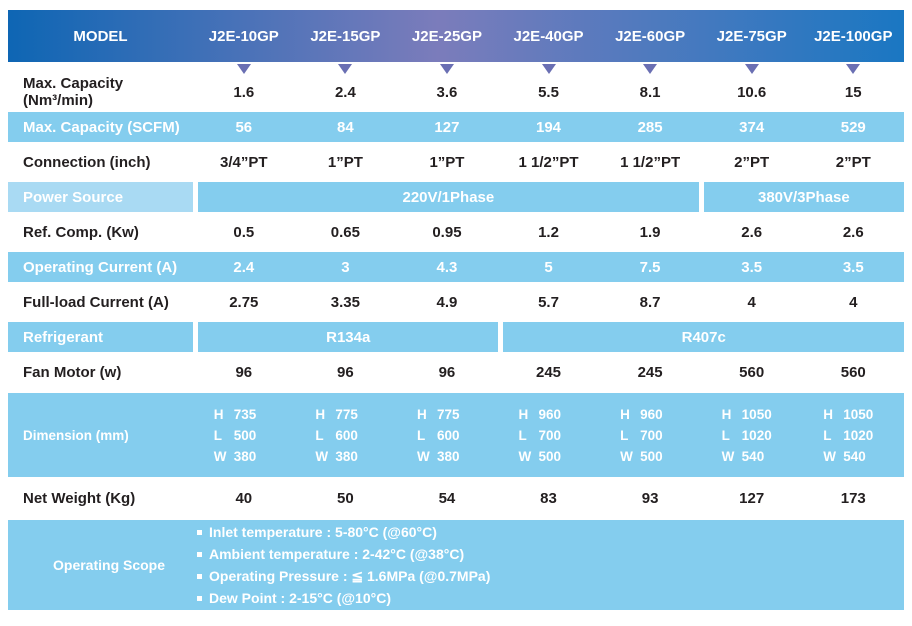  What do you see at coordinates (447, 92) in the screenshot?
I see `value-cell: 3.6` at bounding box center [447, 92].